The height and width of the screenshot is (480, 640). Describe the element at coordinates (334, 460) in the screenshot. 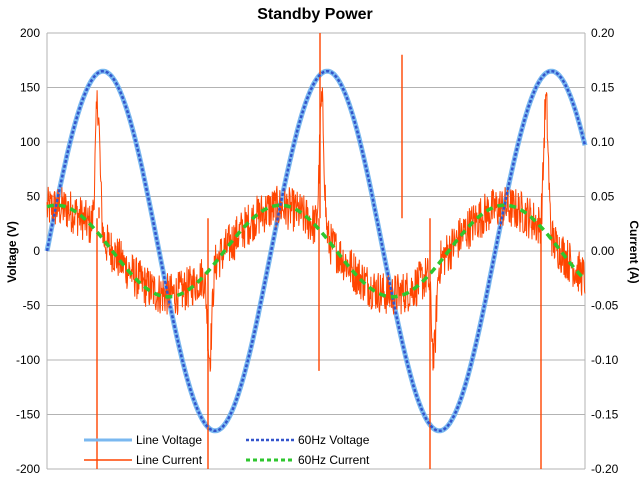

I see `legend-label: 60Hz Current` at that location.